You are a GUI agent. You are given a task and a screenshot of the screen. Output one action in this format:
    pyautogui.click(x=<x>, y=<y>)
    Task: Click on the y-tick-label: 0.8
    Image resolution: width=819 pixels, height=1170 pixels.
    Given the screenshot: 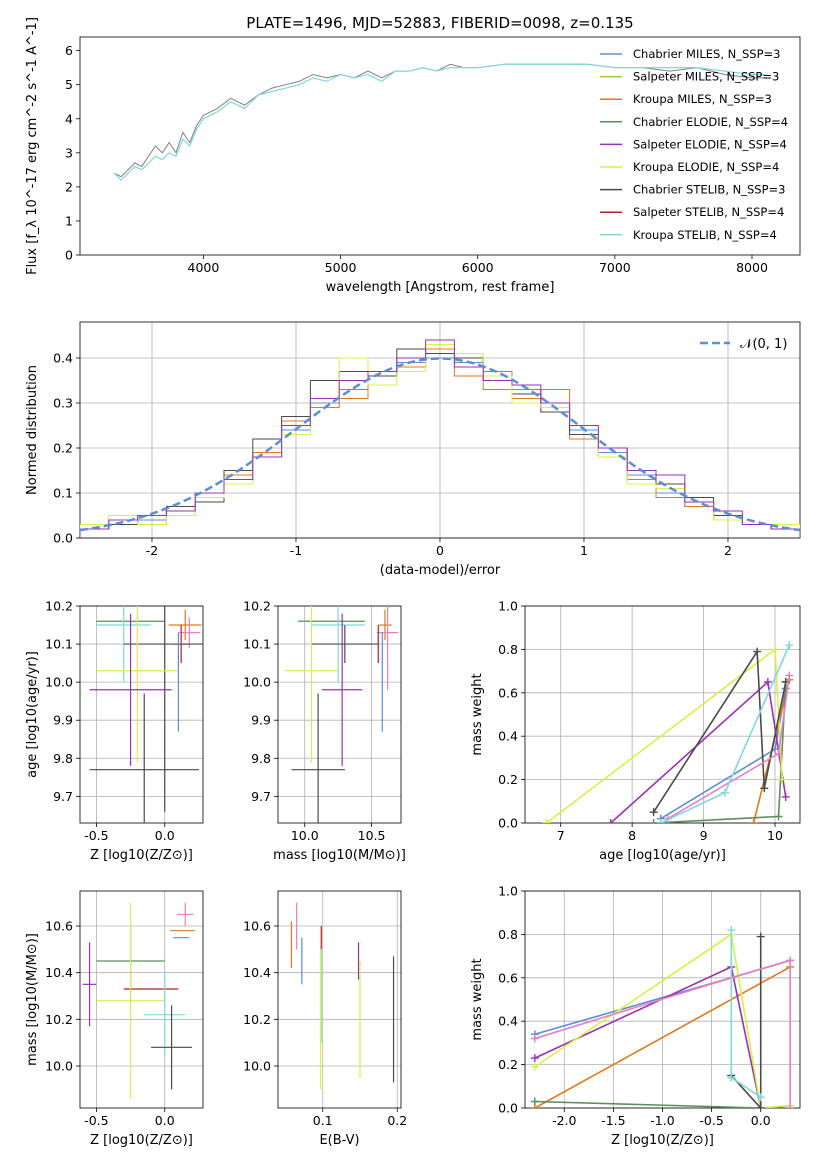 What is the action you would take?
    pyautogui.click(x=508, y=649)
    